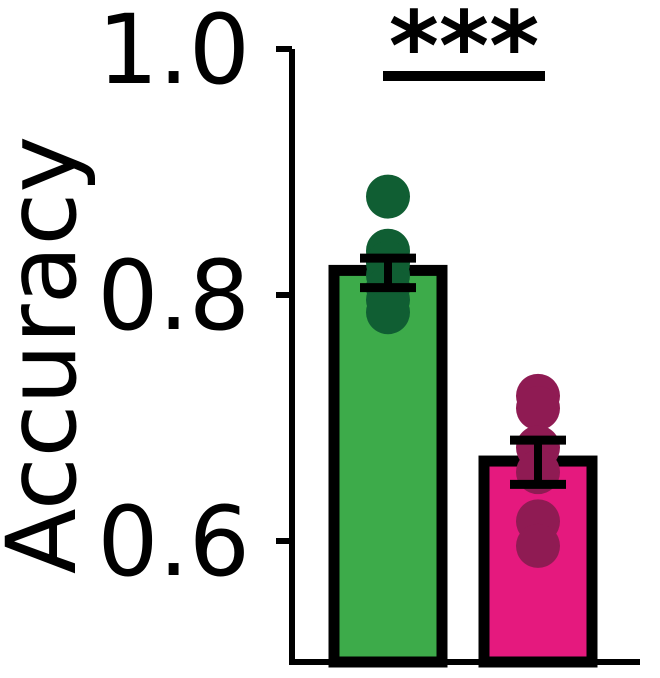  I want to click on significance-stars: ***, so click(464, 51).